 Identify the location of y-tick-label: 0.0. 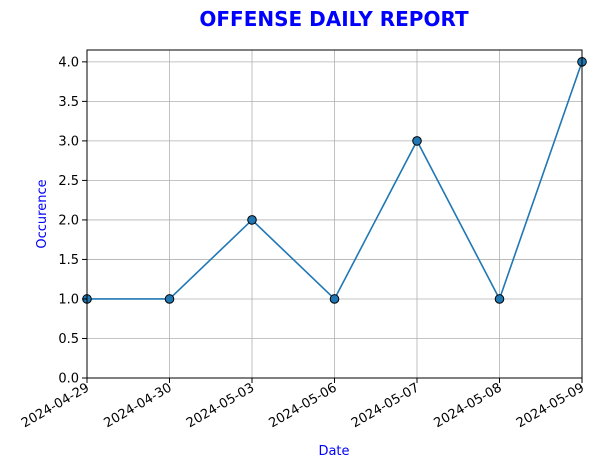
(68, 379).